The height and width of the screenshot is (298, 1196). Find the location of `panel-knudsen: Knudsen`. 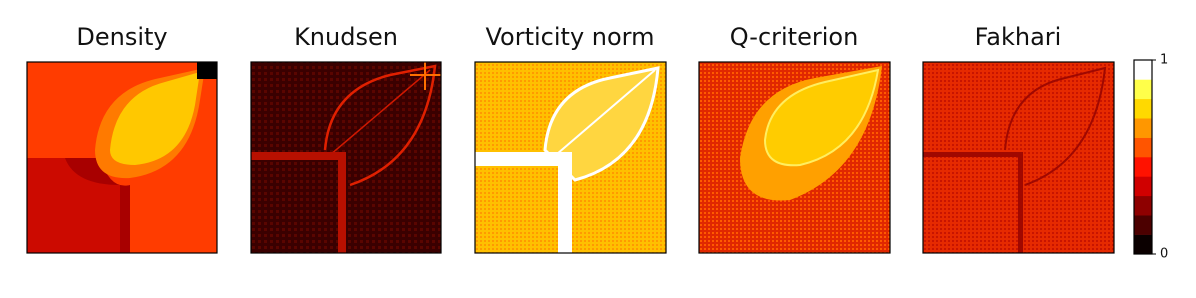

panel-knudsen: Knudsen is located at coordinates (346, 138).